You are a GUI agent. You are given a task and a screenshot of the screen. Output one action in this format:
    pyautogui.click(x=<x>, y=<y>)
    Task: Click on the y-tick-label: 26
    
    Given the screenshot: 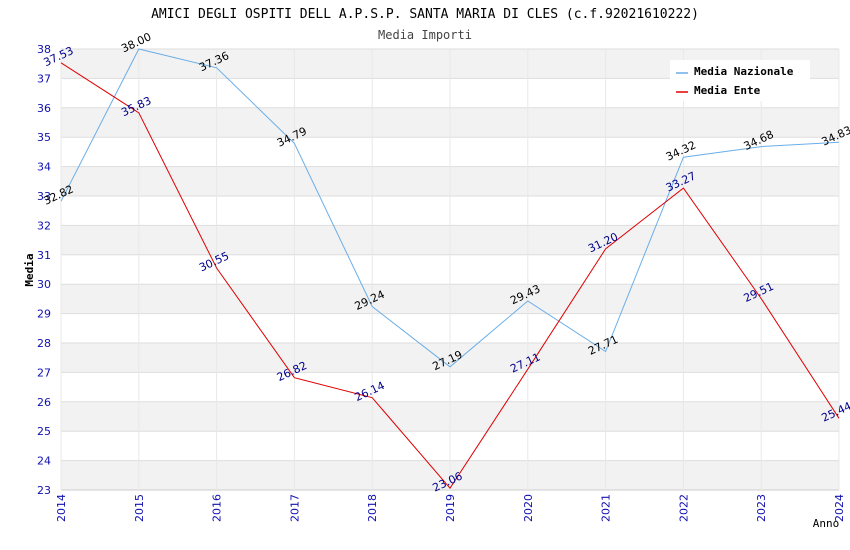 What is the action you would take?
    pyautogui.click(x=44, y=402)
    